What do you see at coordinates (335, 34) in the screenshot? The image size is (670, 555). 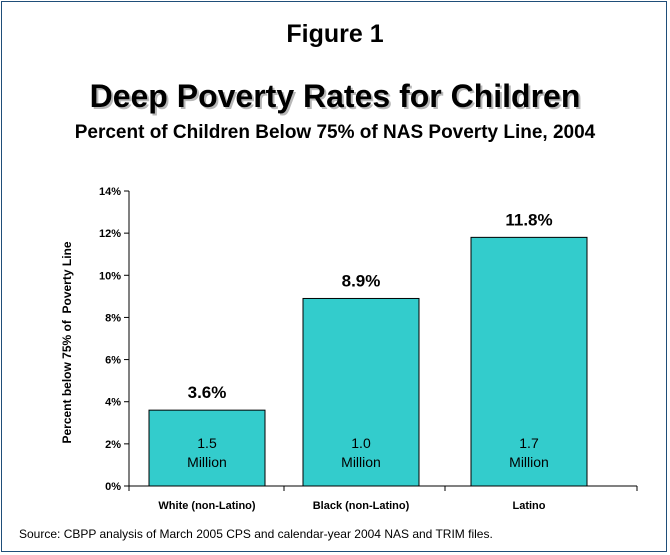 I see `figure-label: Figure 1` at bounding box center [335, 34].